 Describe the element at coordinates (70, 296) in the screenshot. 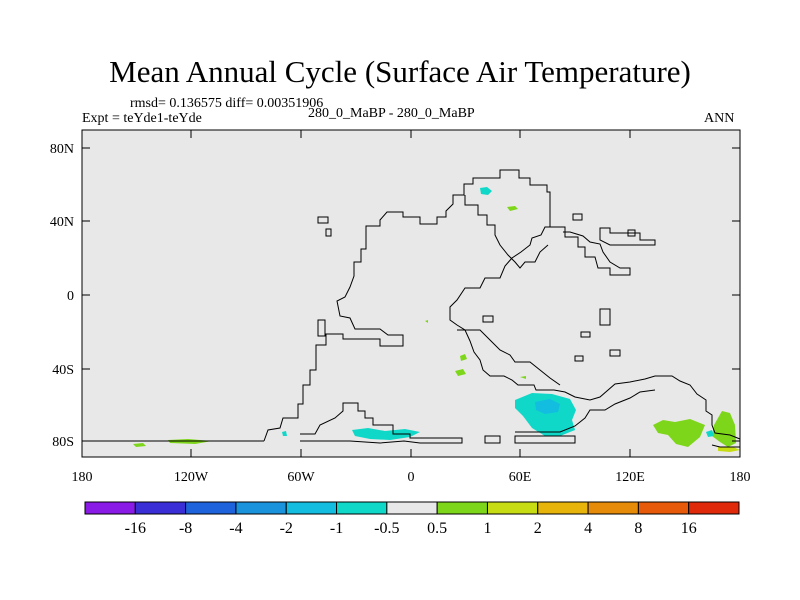

I see `lat-label: 0` at that location.